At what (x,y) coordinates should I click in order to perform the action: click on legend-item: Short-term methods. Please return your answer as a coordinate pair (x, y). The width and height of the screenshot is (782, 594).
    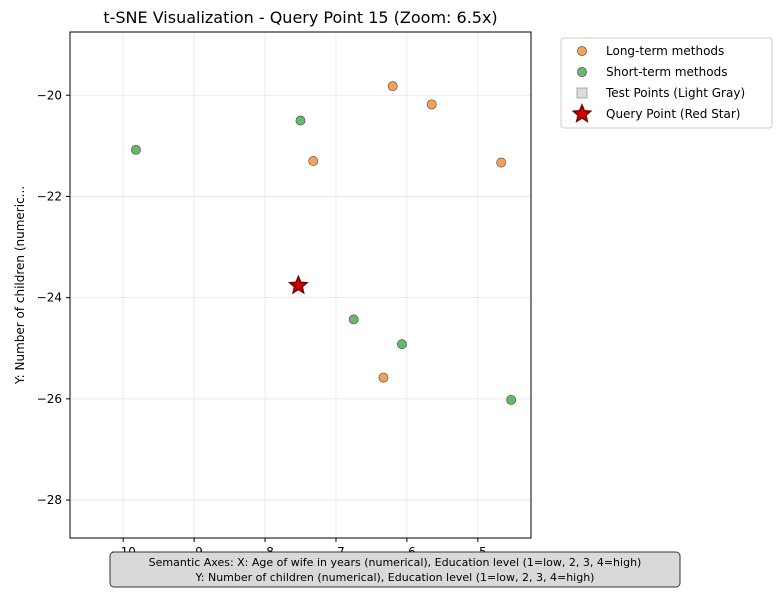
    Looking at the image, I should click on (652, 72).